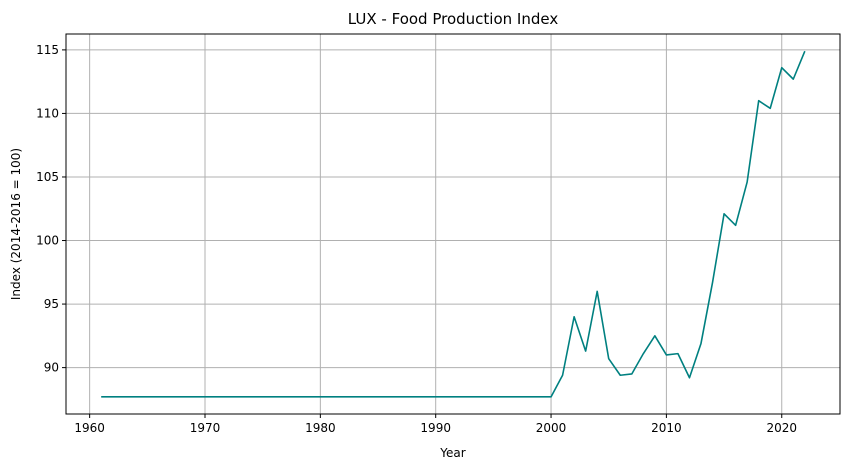  I want to click on x-tick-label: 2000, so click(551, 428).